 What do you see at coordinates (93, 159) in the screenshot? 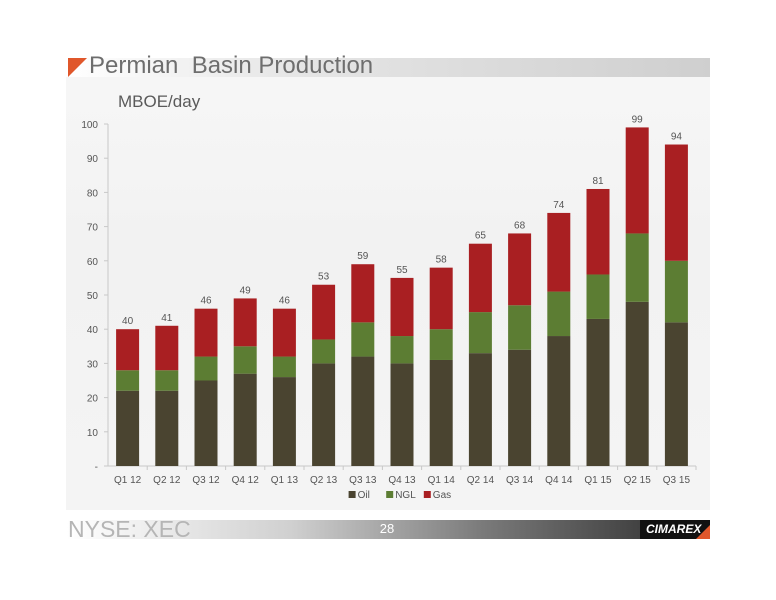
I see `y-tick-label: 90` at bounding box center [93, 159].